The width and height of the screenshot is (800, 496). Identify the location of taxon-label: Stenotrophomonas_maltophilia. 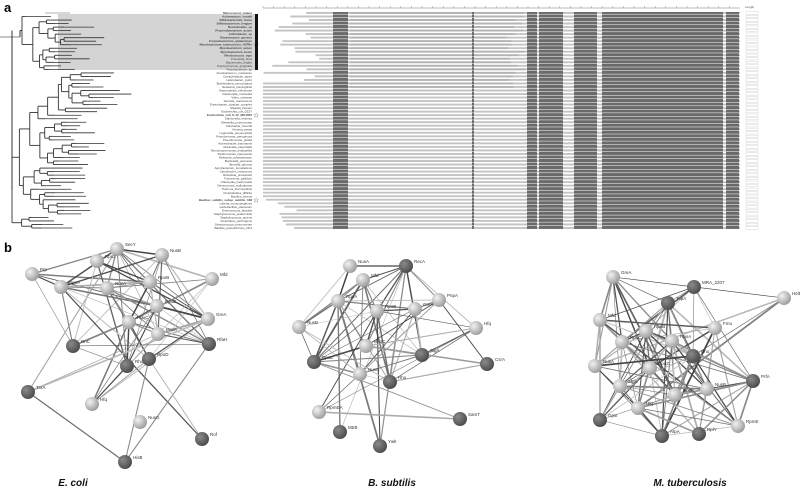
(232, 150).